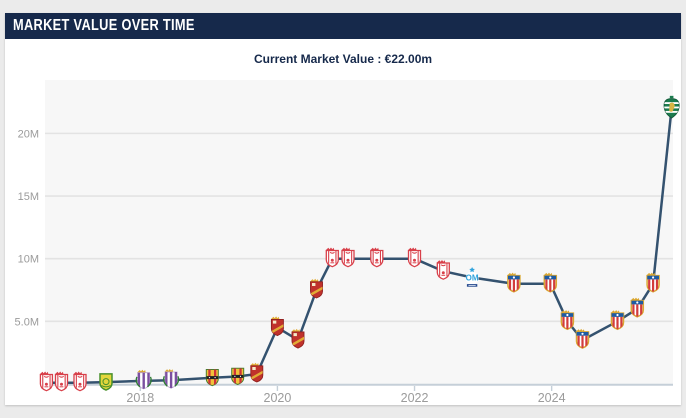  What do you see at coordinates (28, 134) in the screenshot?
I see `y-axis-label: 20M` at bounding box center [28, 134].